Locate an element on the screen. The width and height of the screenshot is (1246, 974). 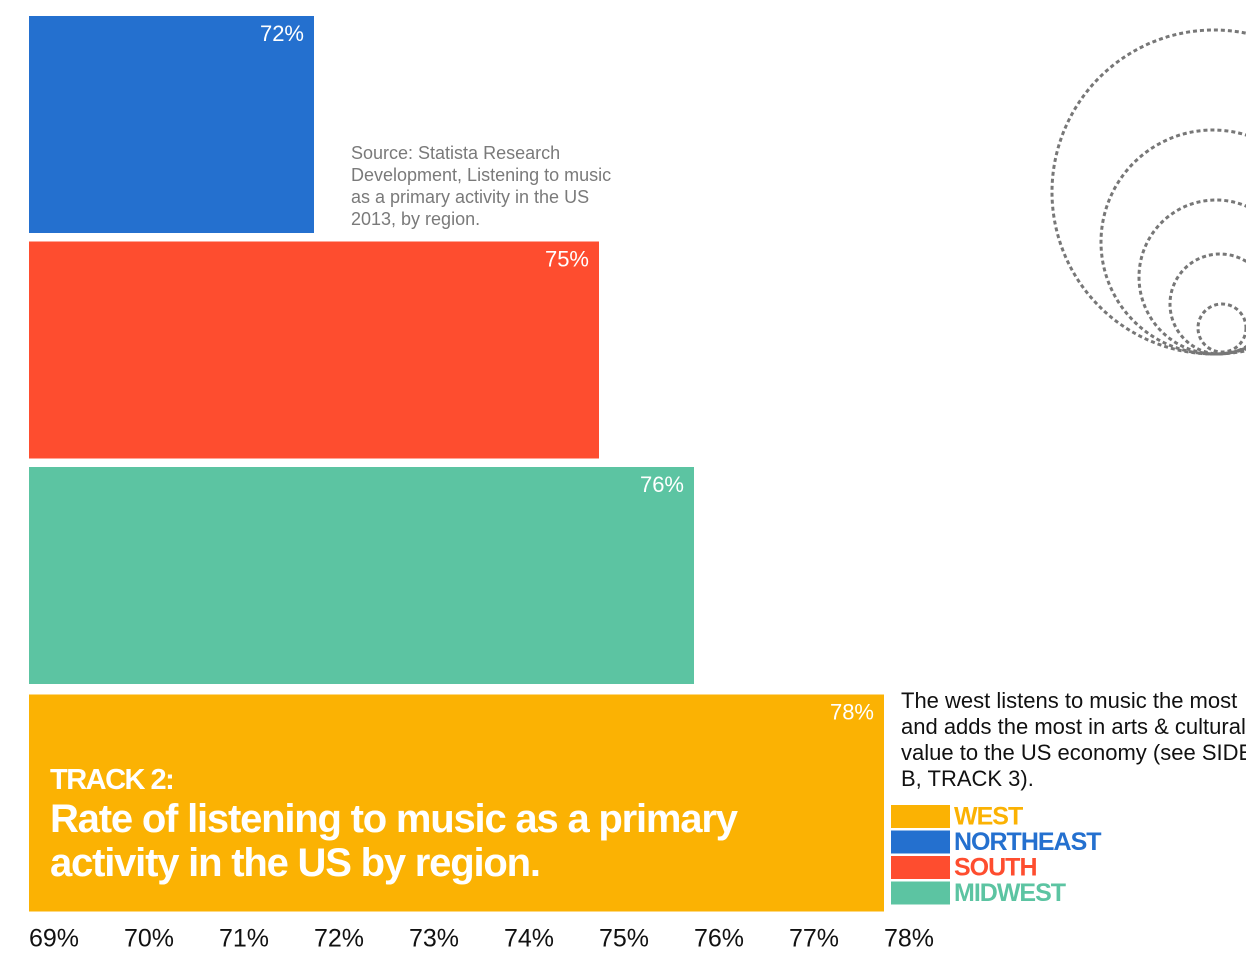
title-kicker: TRACK 2: is located at coordinates (112, 780).